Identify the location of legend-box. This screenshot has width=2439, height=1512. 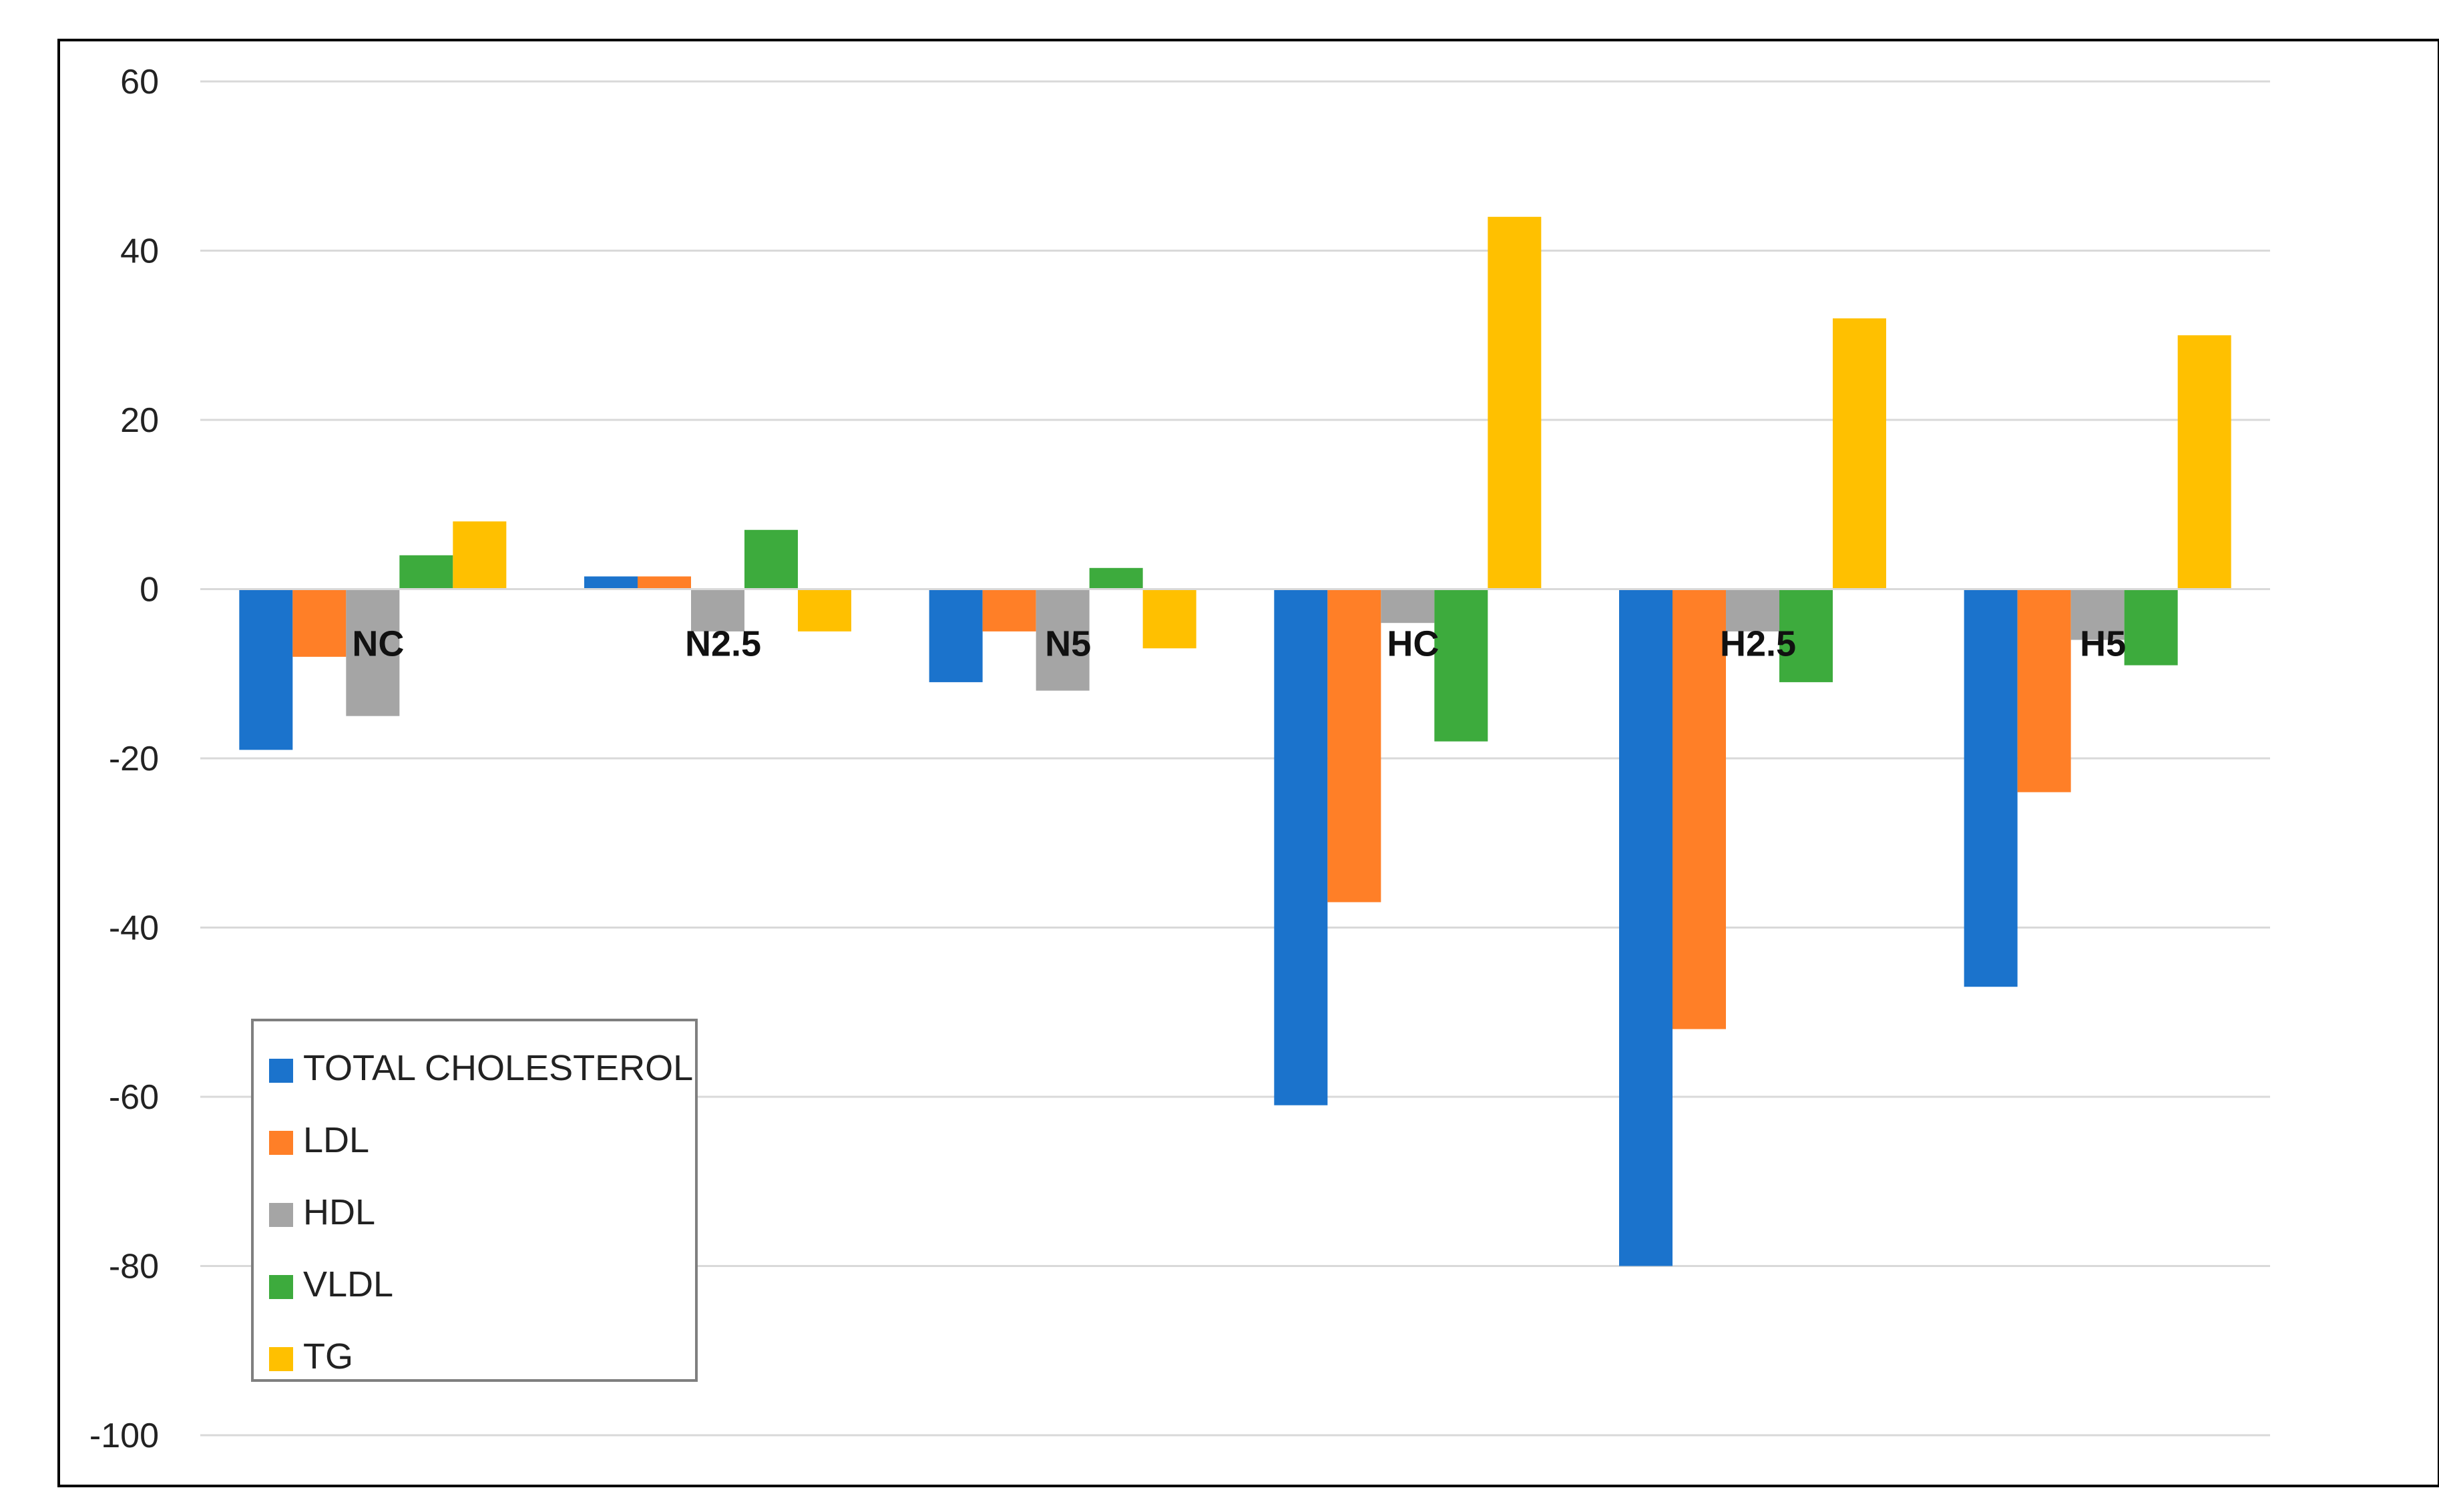
(474, 1201).